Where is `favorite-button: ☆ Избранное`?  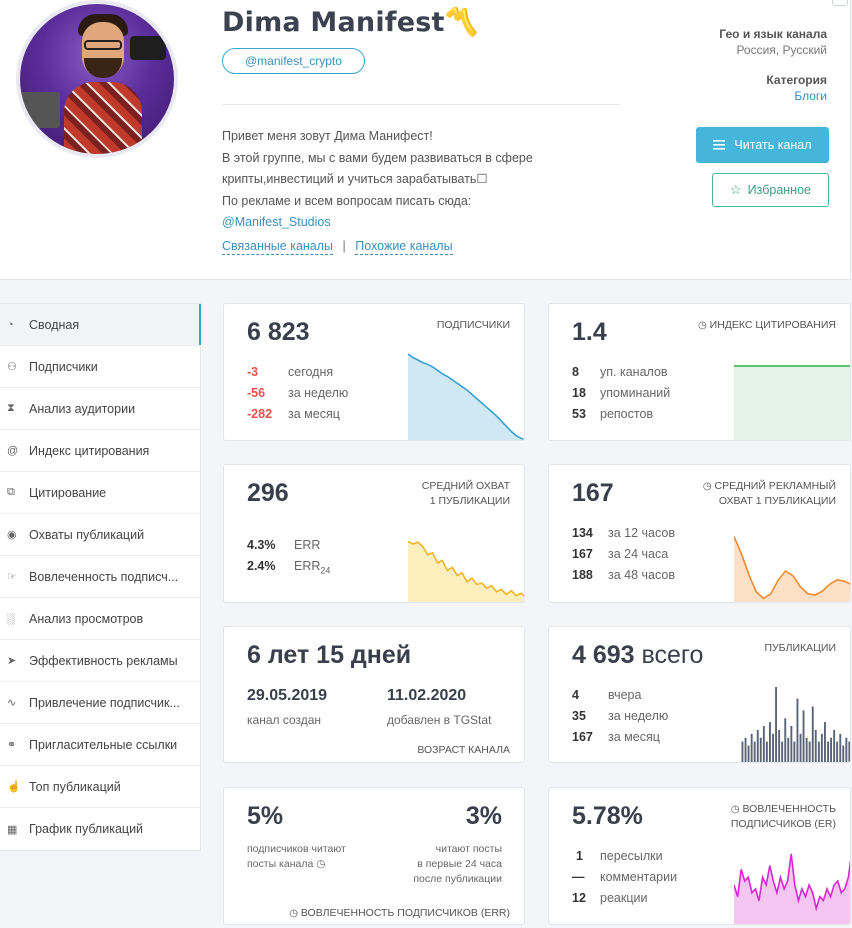
favorite-button: ☆ Избранное is located at coordinates (770, 190).